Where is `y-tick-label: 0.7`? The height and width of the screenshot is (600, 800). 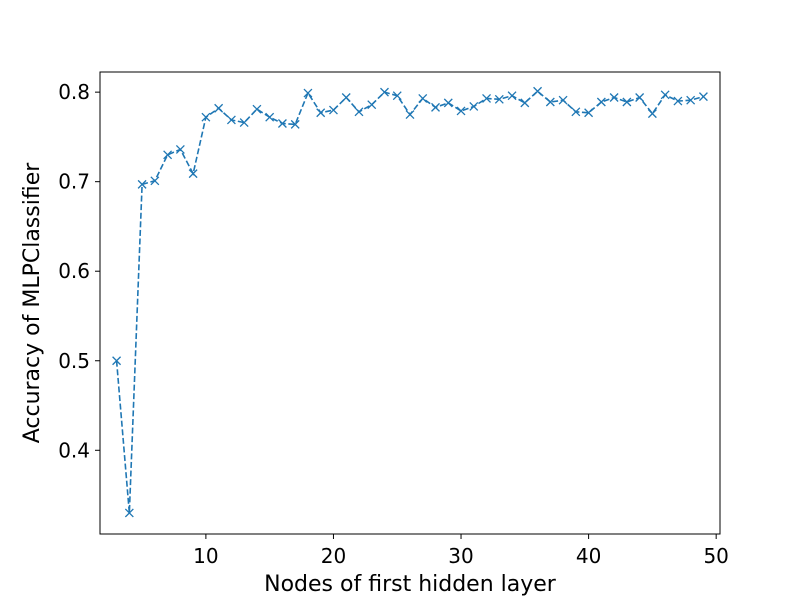
y-tick-label: 0.7 is located at coordinates (74, 182).